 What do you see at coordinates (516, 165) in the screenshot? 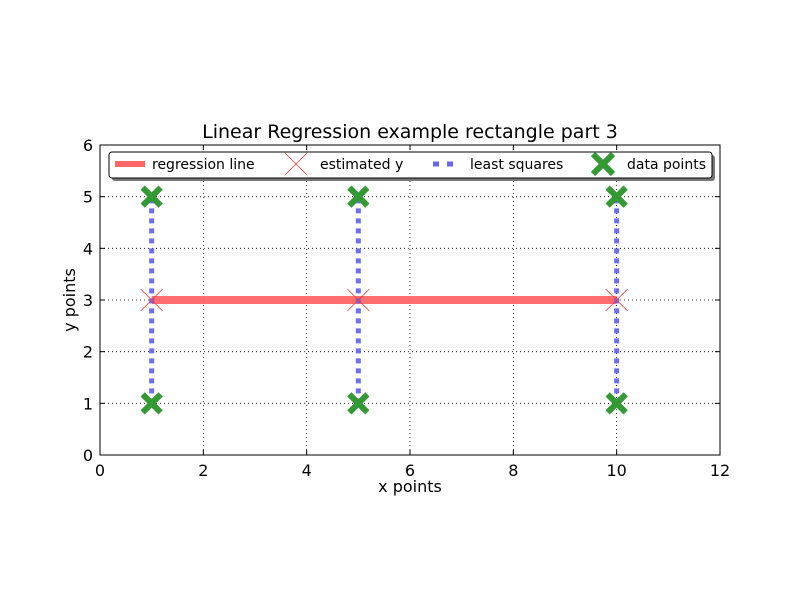
I see `legend-label: least squares` at bounding box center [516, 165].